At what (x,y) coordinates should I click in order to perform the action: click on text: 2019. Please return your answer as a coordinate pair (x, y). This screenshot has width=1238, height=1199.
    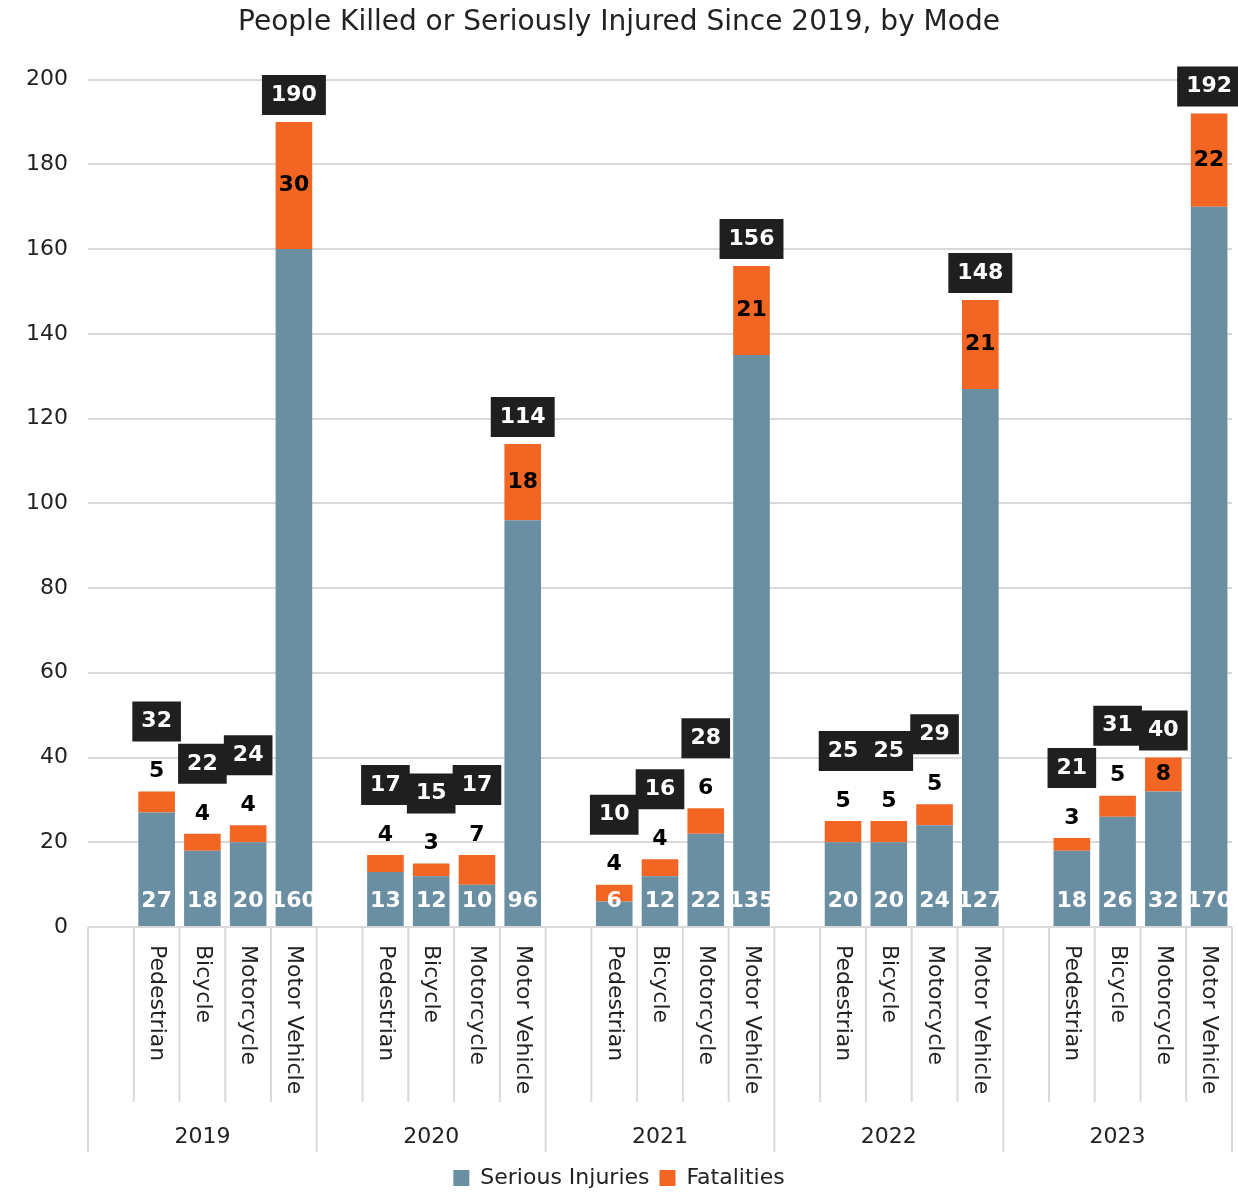
    Looking at the image, I should click on (202, 1135).